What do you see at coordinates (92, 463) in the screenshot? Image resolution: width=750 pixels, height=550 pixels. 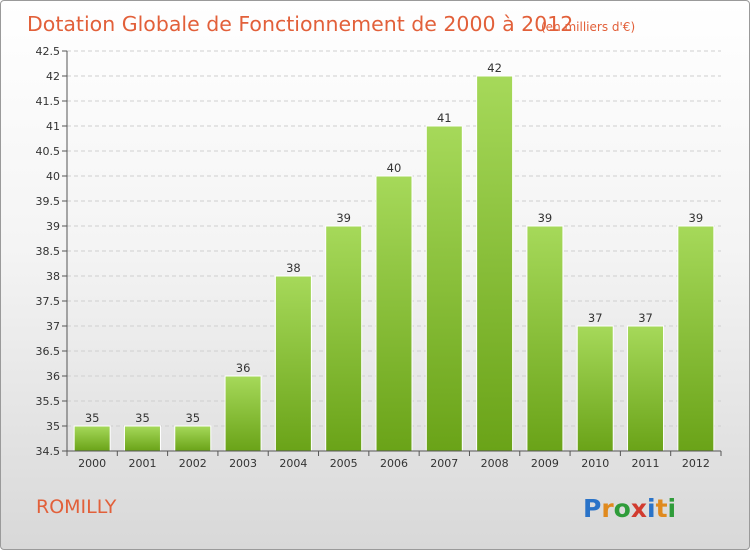 I see `x-tick-label: 2000` at bounding box center [92, 463].